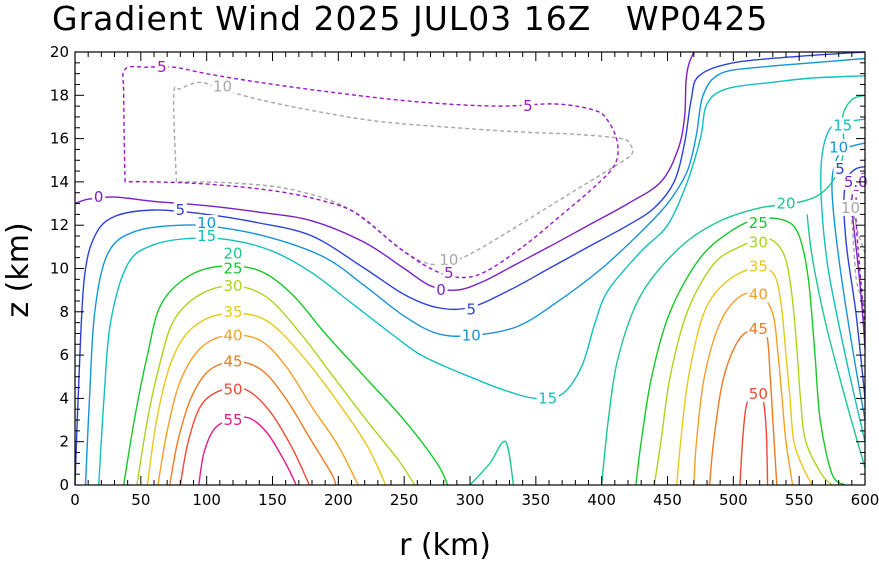 The width and height of the screenshot is (879, 561). What do you see at coordinates (18, 269) in the screenshot?
I see `y-axis-label: z (km)` at bounding box center [18, 269].